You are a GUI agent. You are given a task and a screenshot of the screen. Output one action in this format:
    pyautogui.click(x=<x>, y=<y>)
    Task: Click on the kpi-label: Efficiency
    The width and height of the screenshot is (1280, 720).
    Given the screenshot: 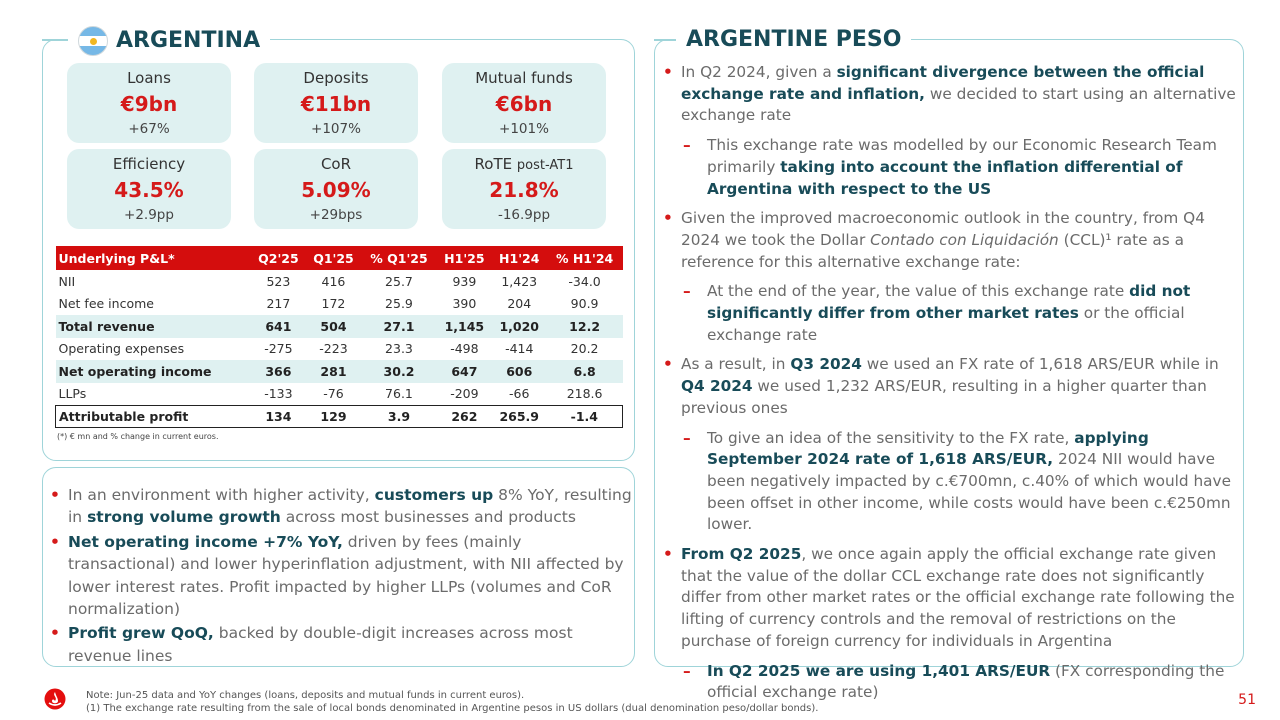 What is the action you would take?
    pyautogui.click(x=149, y=164)
    